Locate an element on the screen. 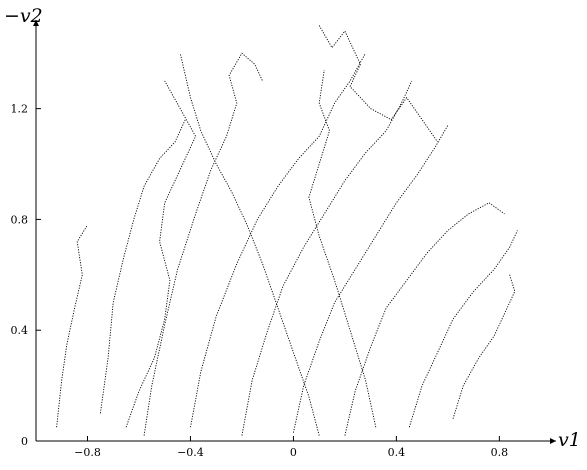  x-tick-label: 0.8 is located at coordinates (500, 452).